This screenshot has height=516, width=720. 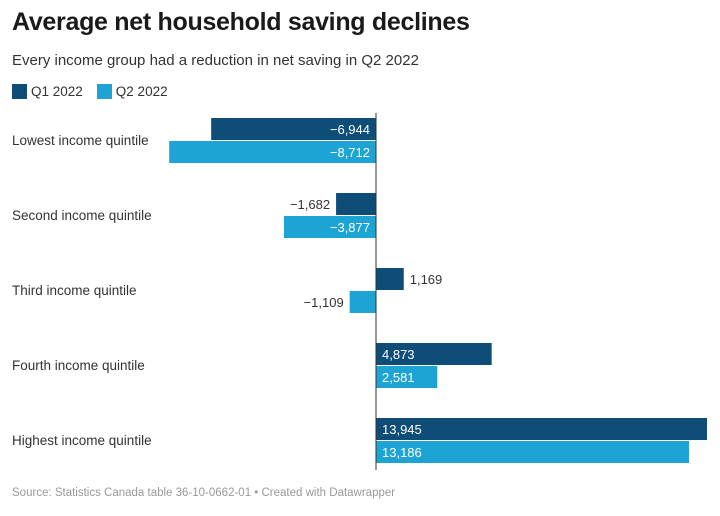 What do you see at coordinates (78, 365) in the screenshot?
I see `category-label: Fourth income quintile` at bounding box center [78, 365].